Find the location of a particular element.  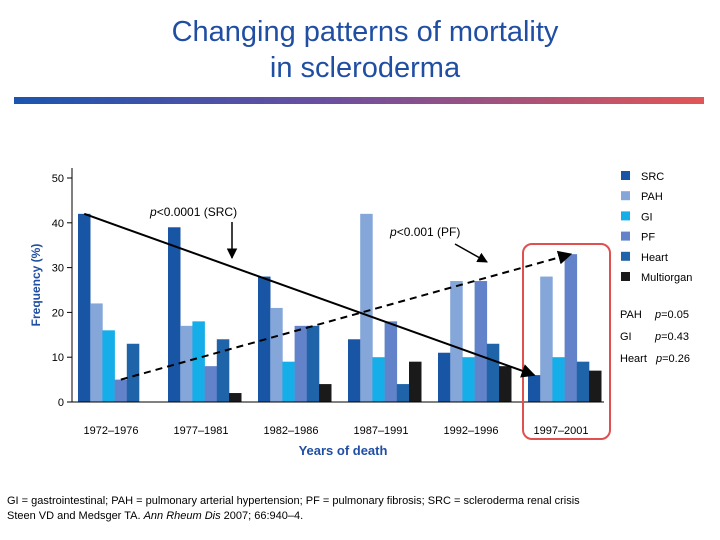

legend-label: PAH is located at coordinates (652, 197).